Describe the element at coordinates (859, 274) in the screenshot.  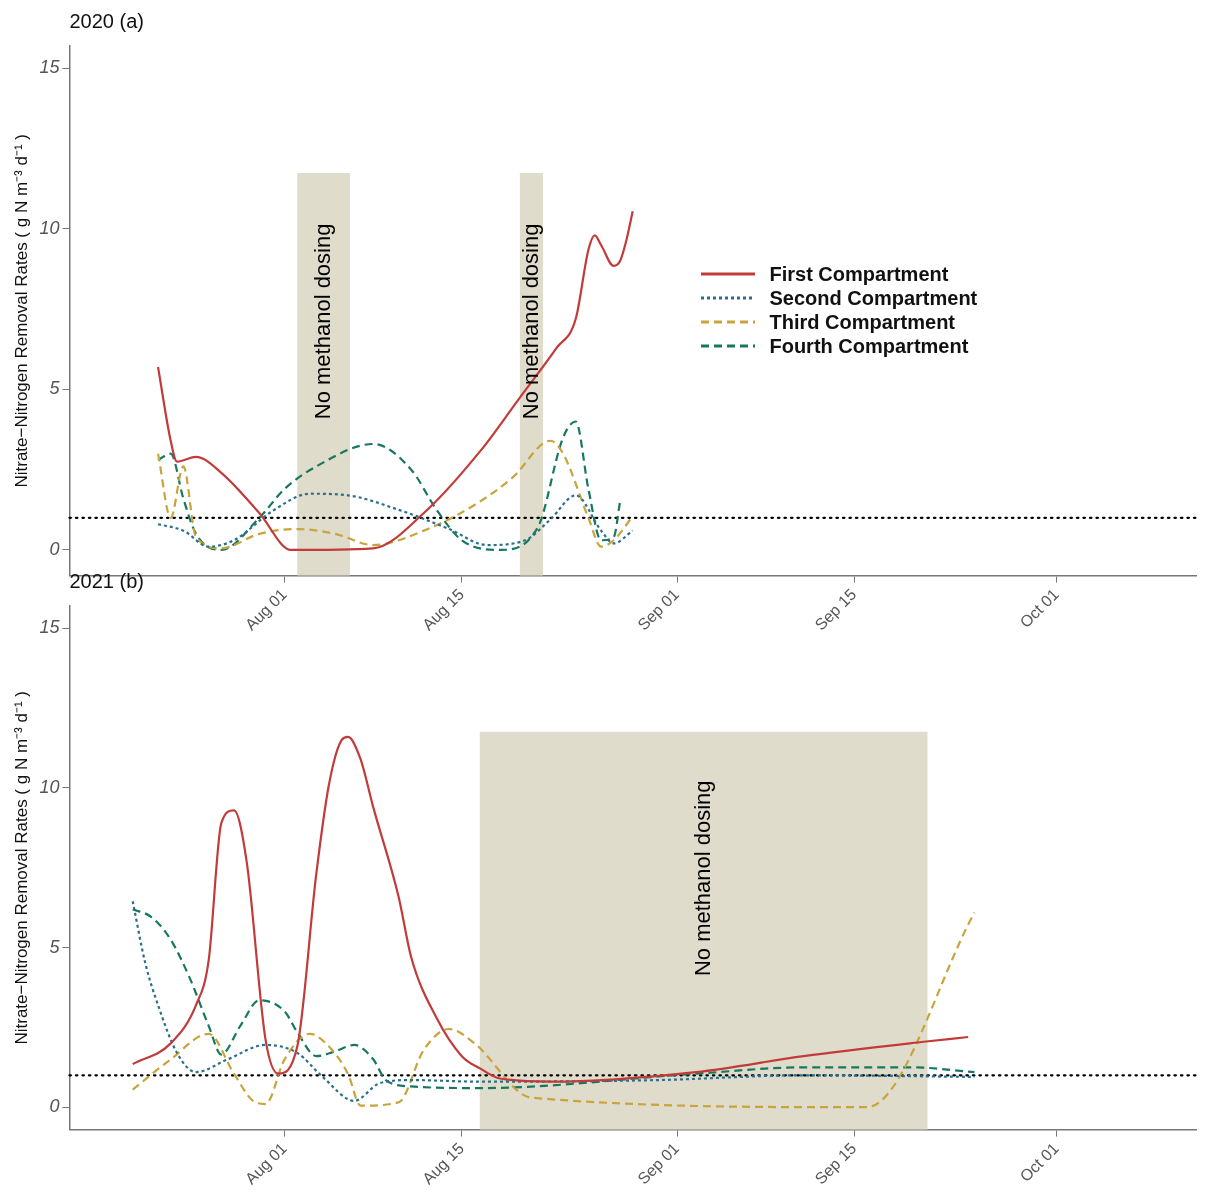
I see `legend-label: First Compartment` at that location.